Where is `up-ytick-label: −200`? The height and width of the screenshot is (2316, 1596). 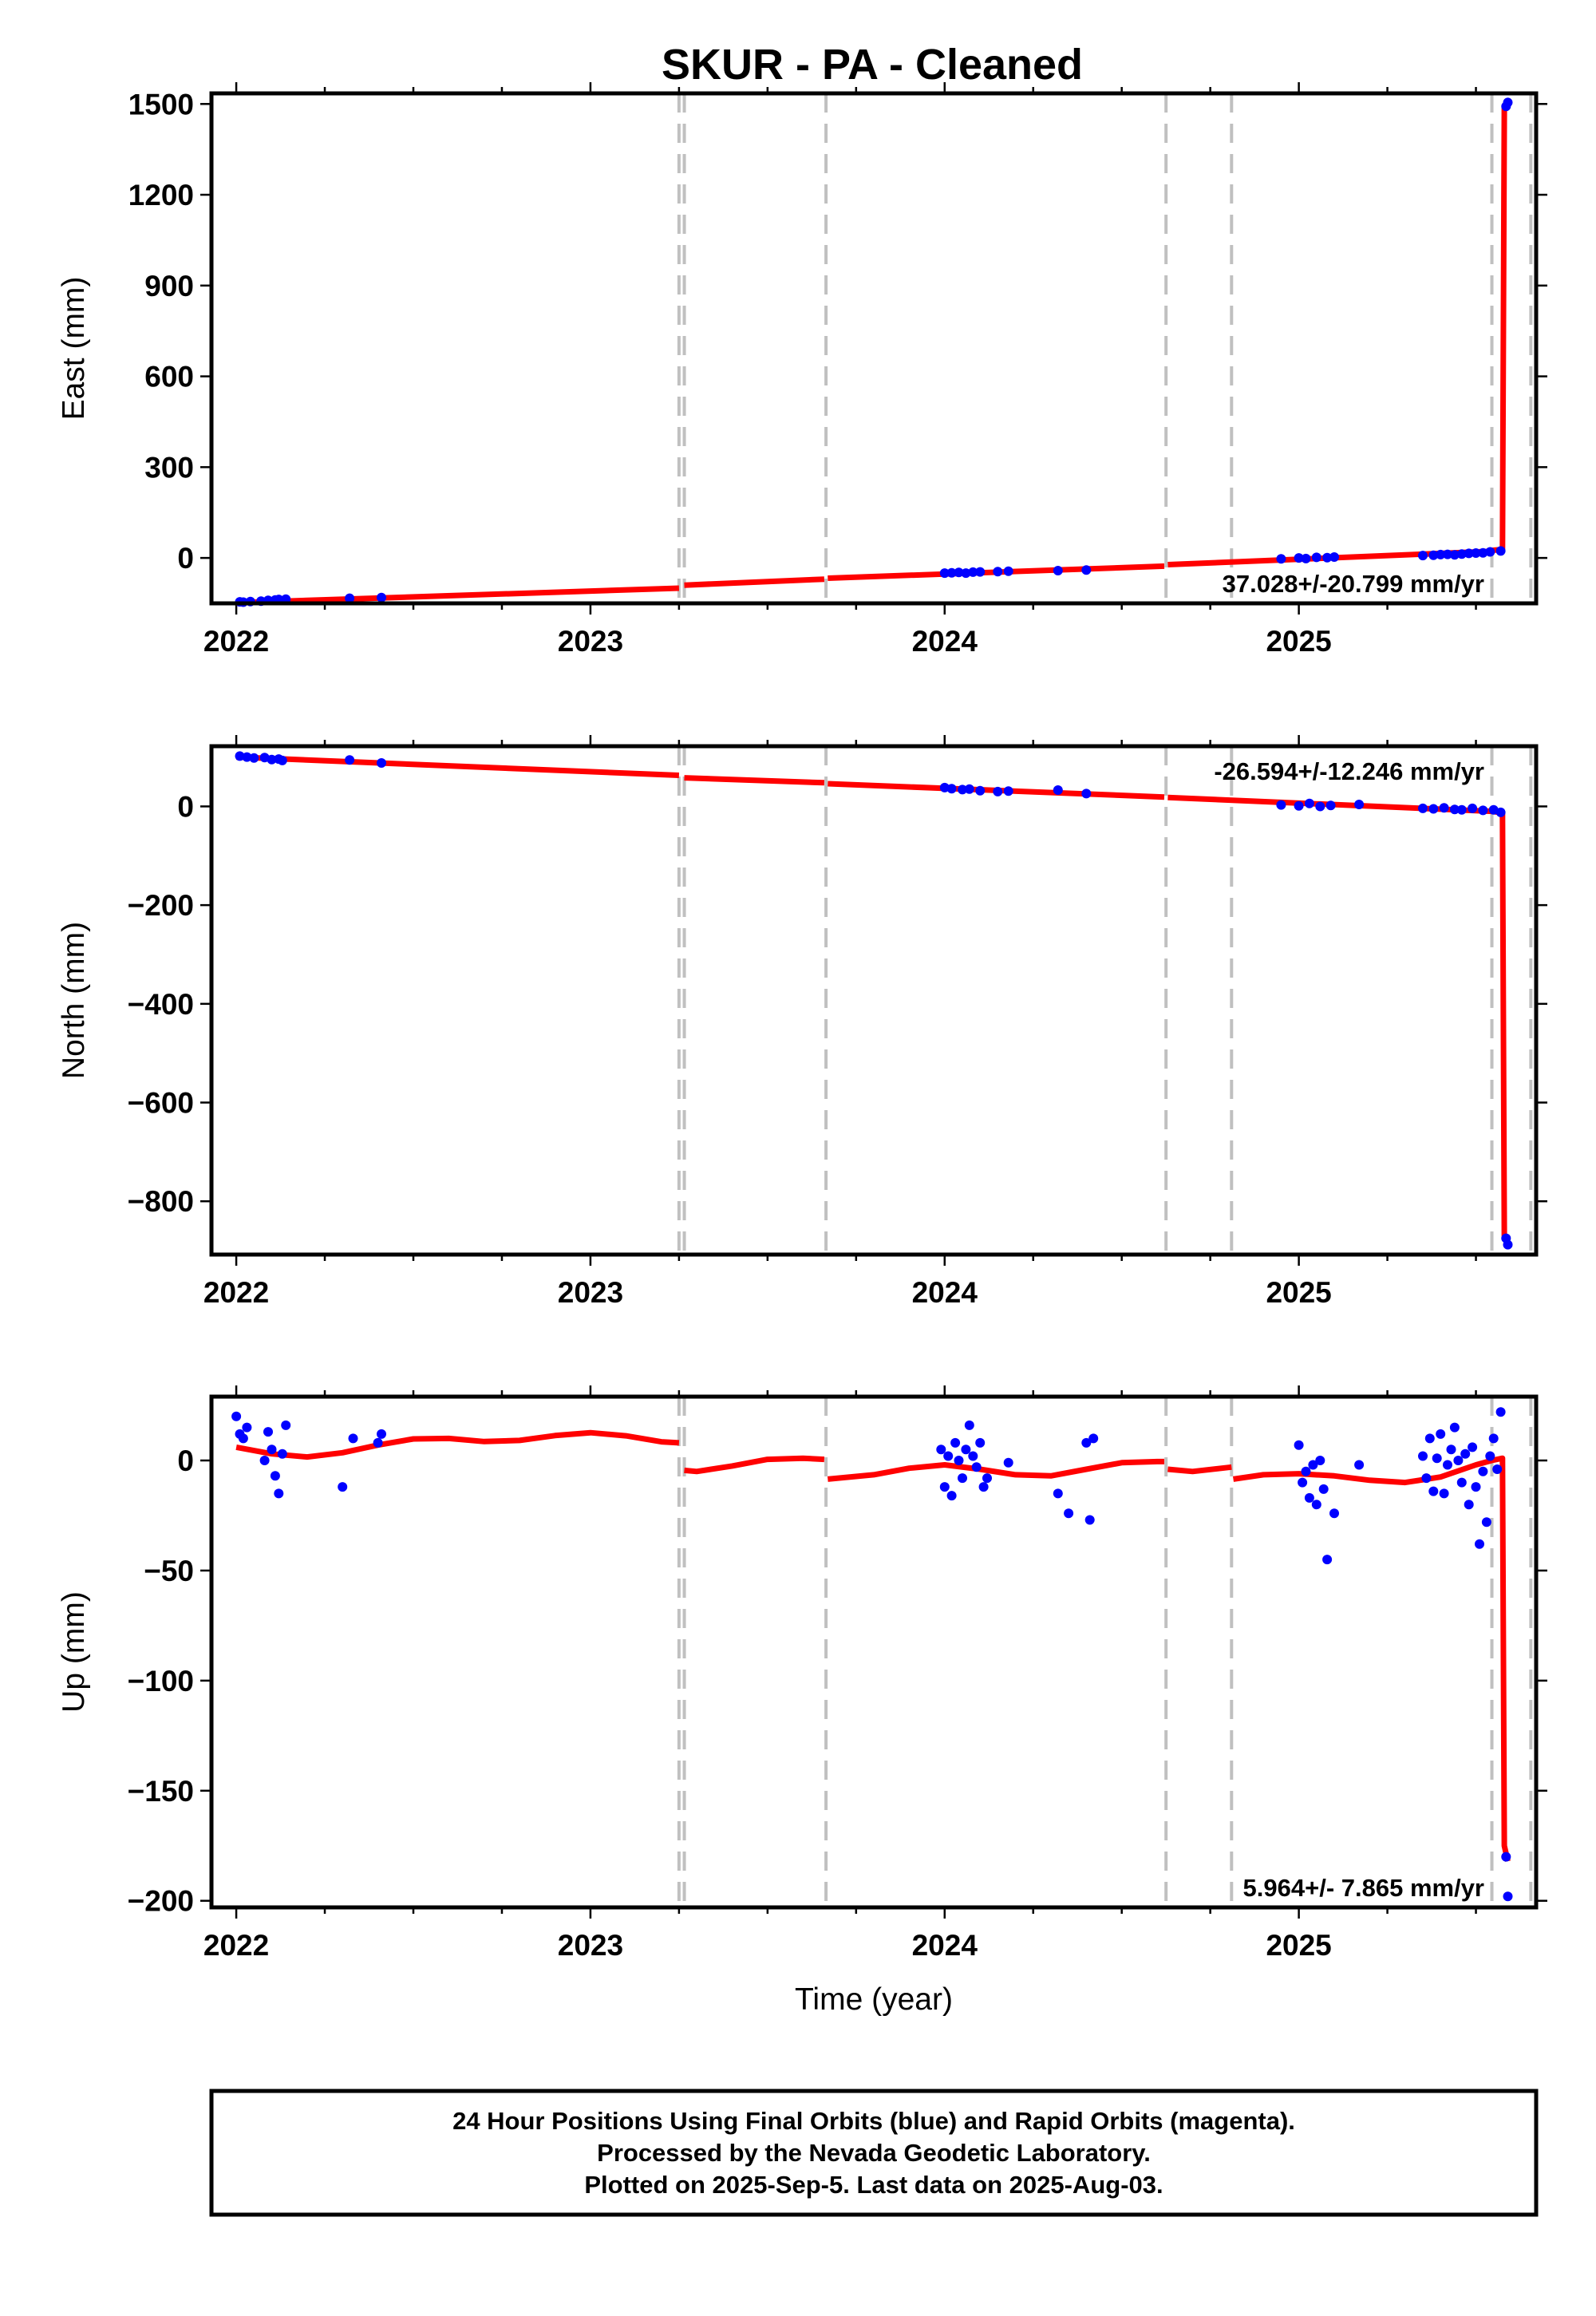 up-ytick-label: −200 is located at coordinates (161, 1901).